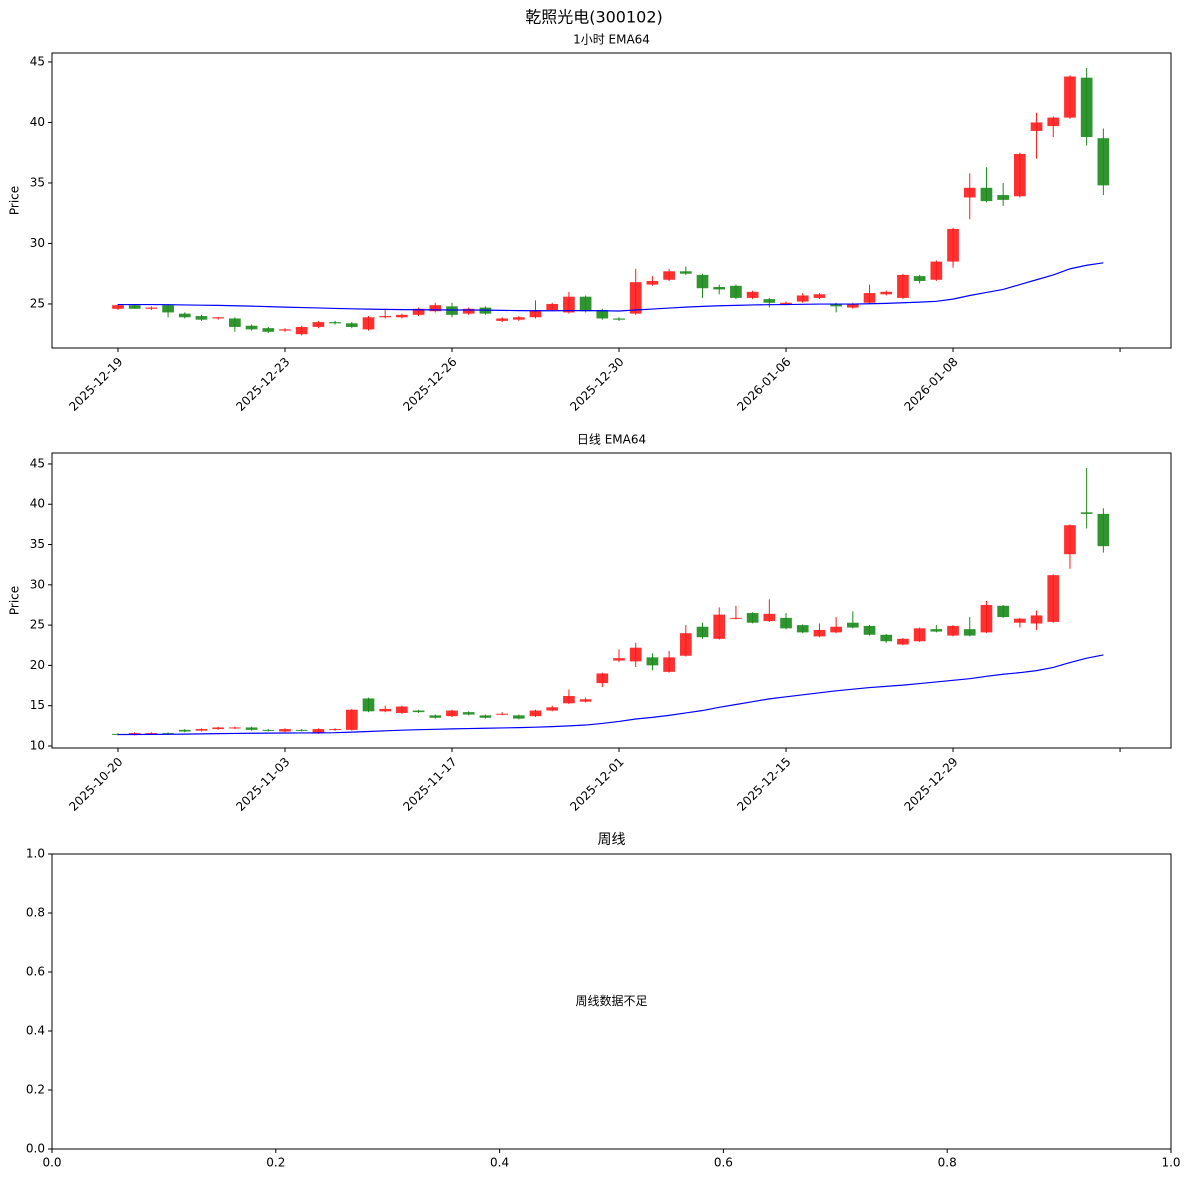  I want to click on y-tick-label: 0.6, so click(35, 972).